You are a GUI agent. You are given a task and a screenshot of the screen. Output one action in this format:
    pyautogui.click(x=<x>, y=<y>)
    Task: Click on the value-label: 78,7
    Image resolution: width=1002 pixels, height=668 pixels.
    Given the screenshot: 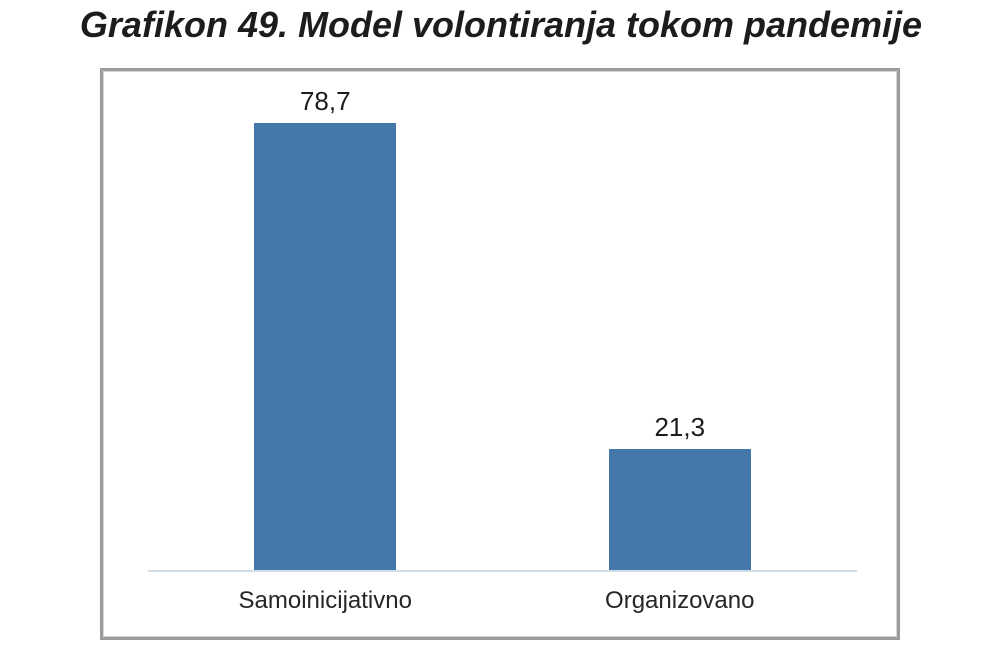 What is the action you would take?
    pyautogui.click(x=325, y=101)
    